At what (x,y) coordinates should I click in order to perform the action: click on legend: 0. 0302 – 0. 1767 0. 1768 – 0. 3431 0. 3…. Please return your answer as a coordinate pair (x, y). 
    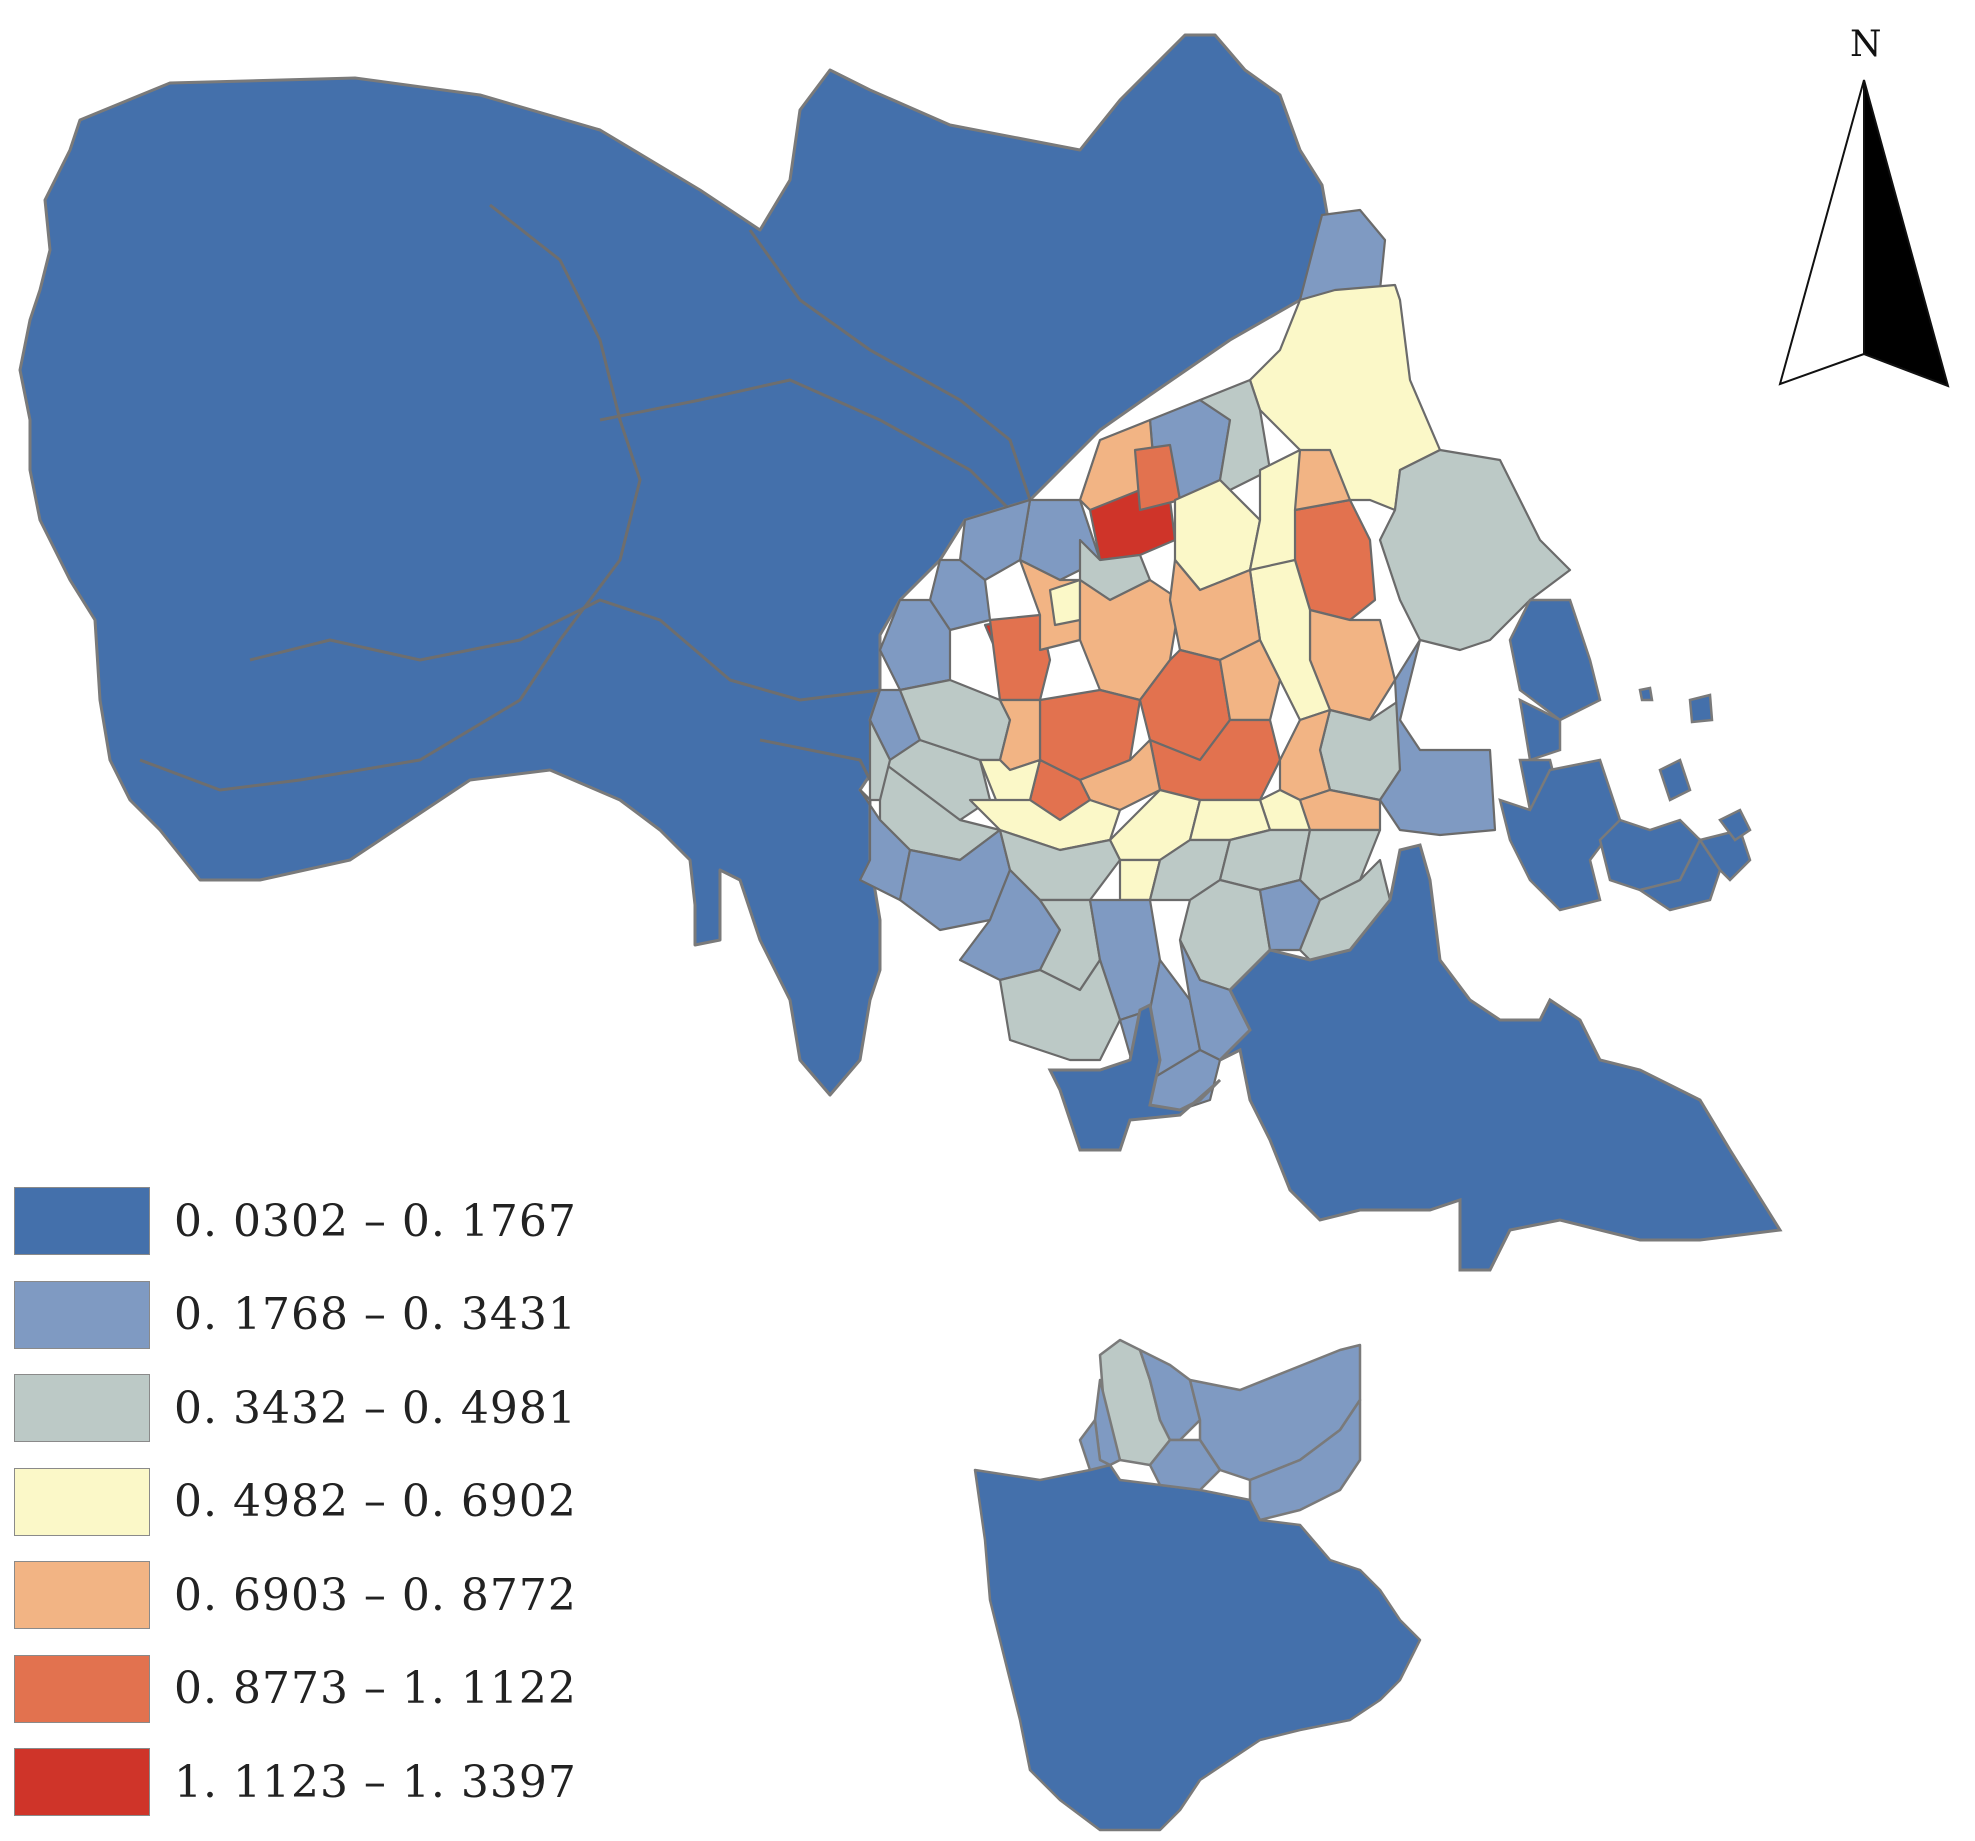
    Looking at the image, I should click on (295, 1513).